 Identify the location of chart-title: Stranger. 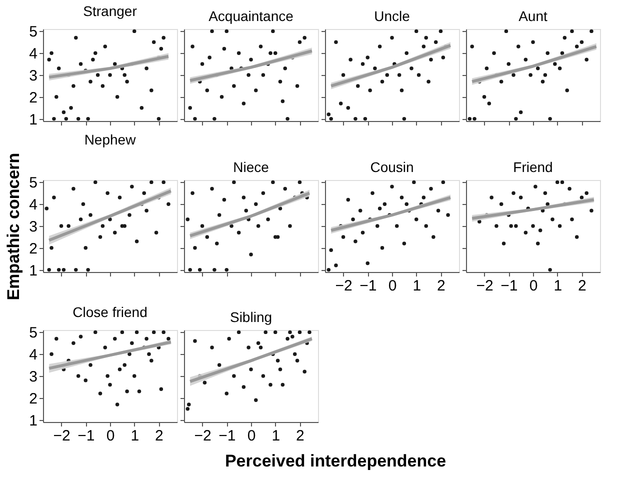
(110, 11).